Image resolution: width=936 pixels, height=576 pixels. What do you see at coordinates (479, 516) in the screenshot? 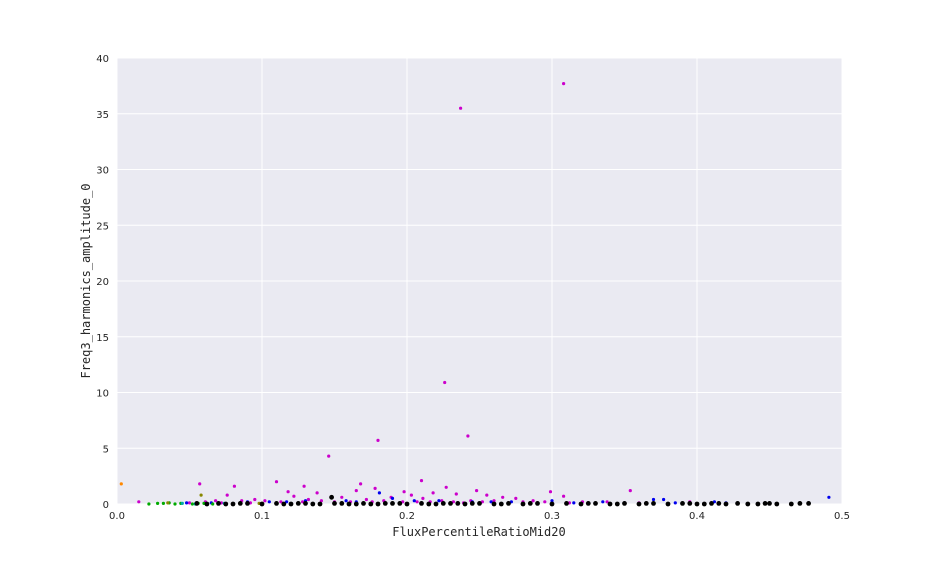
I see `x-tick-labels: 0.0 0.1 0.2 0.3 0.4 0.5` at bounding box center [479, 516].